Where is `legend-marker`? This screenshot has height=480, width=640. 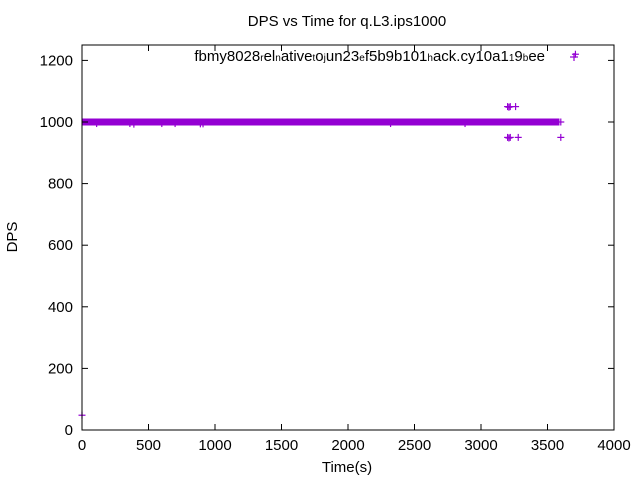
legend-marker is located at coordinates (574, 57).